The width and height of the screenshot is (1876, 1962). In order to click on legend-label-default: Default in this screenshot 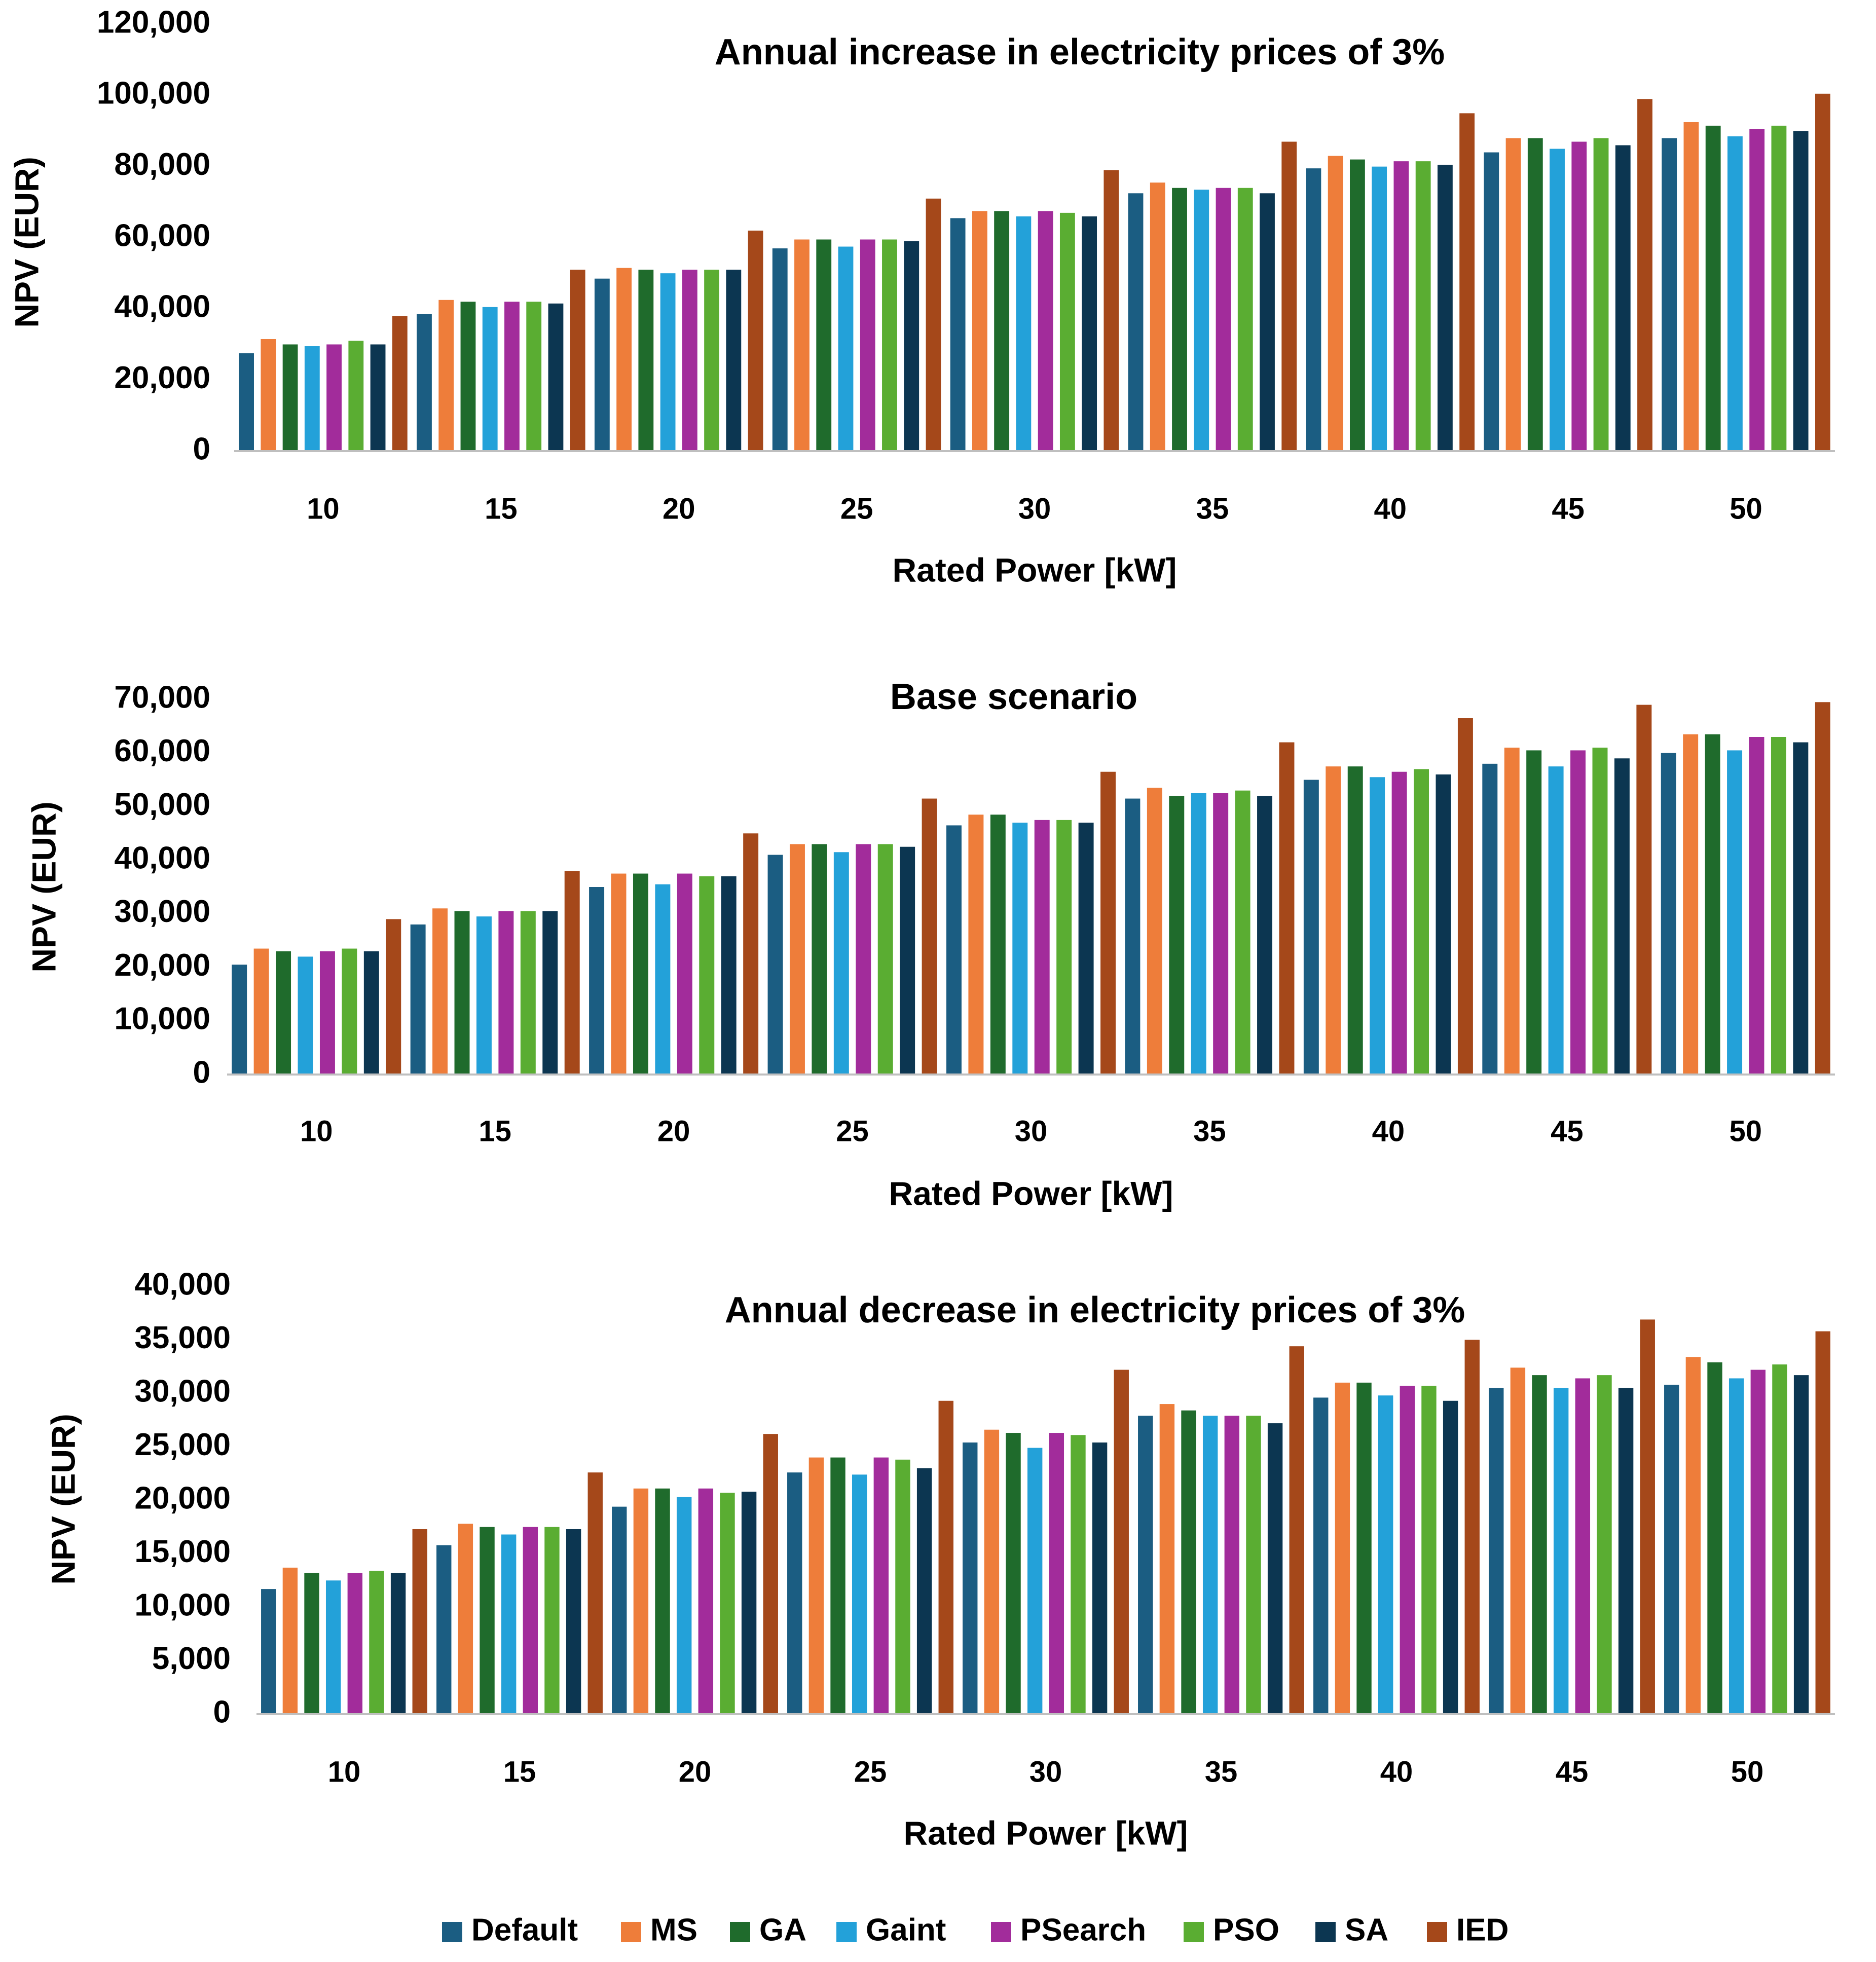, I will do `click(524, 1930)`.